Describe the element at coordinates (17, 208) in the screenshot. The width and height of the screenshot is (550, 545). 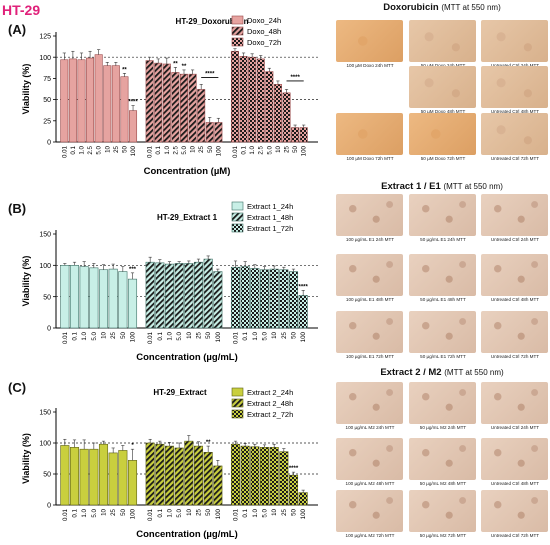
I see `panel-b-letter: (B)` at that location.